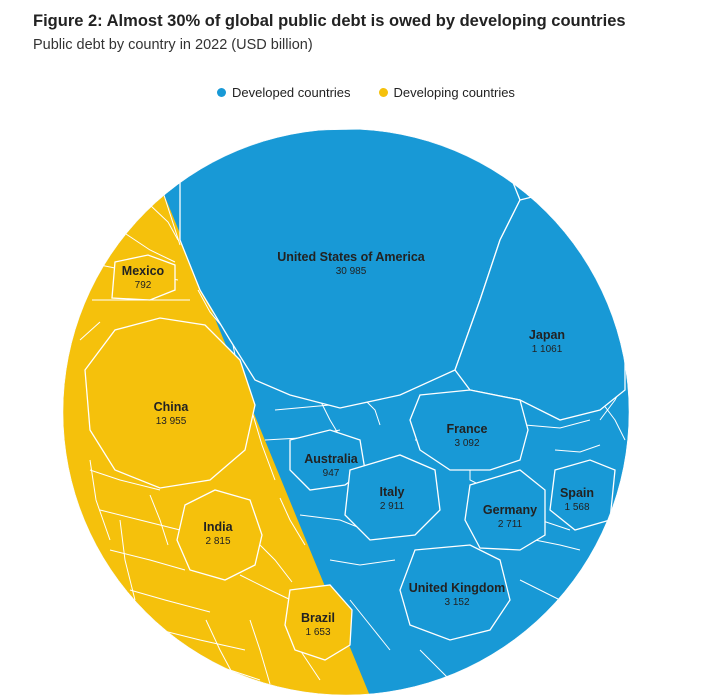  Describe the element at coordinates (547, 349) in the screenshot. I see `value-japan: 1 1061` at that location.